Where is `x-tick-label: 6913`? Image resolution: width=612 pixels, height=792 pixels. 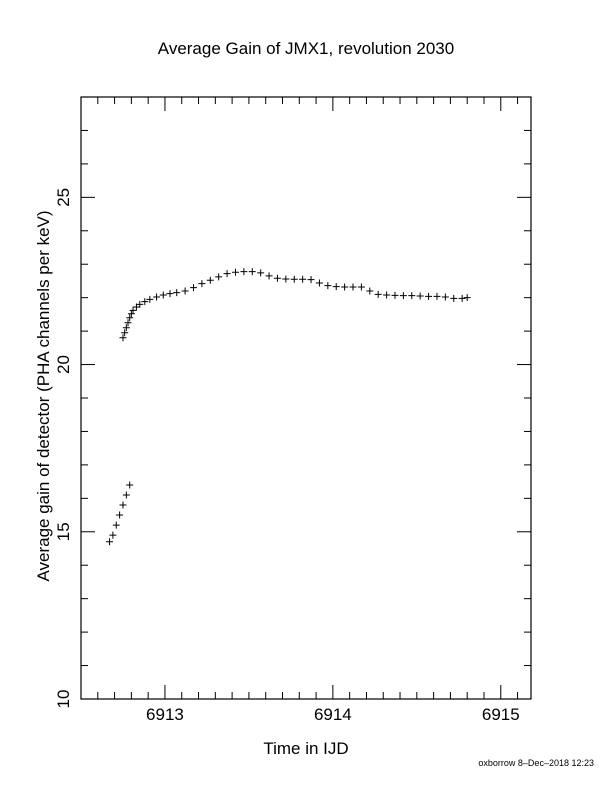 x-tick-label: 6913 is located at coordinates (165, 714).